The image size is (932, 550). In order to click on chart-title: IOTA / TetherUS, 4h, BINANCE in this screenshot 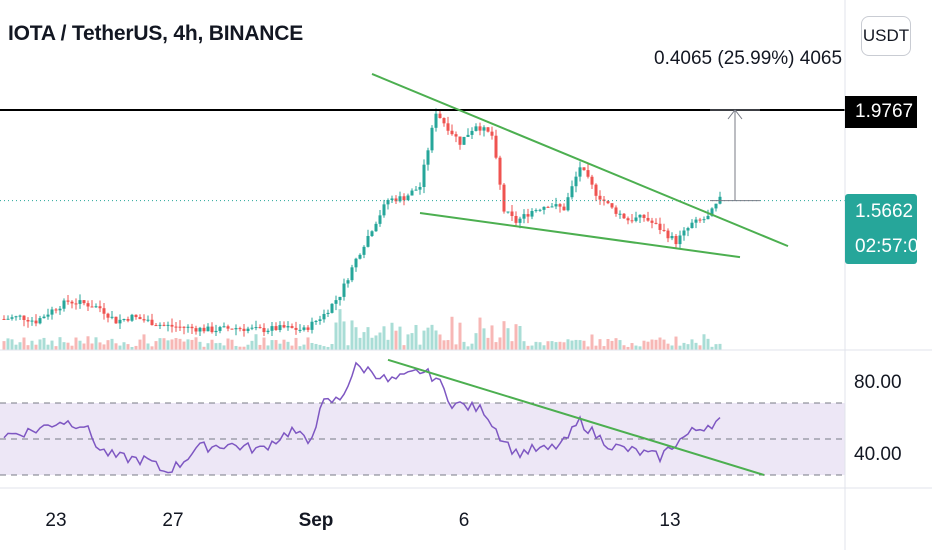, I will do `click(156, 33)`.